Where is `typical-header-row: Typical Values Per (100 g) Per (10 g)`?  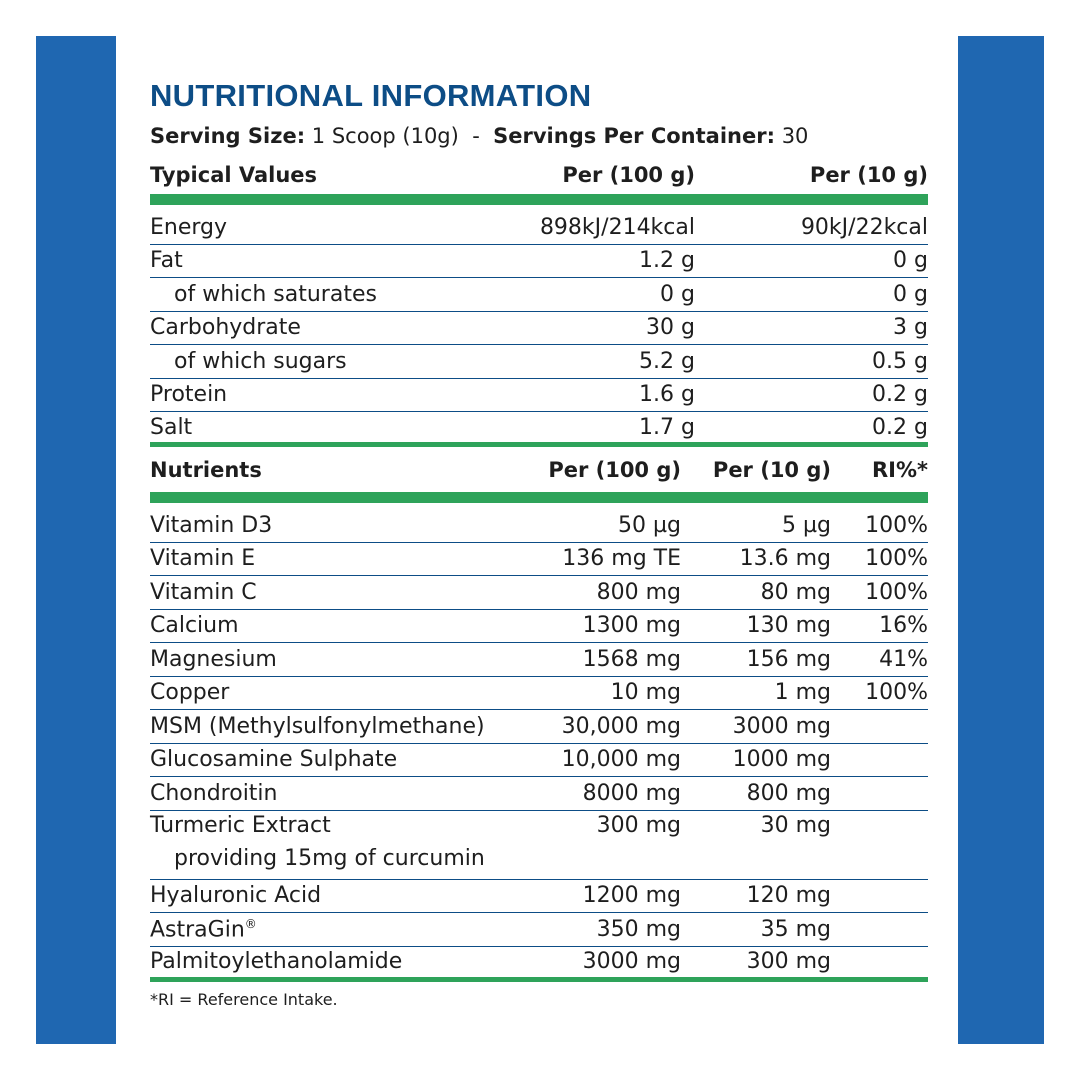
typical-header-row: Typical Values Per (100 g) Per (10 g) is located at coordinates (539, 180).